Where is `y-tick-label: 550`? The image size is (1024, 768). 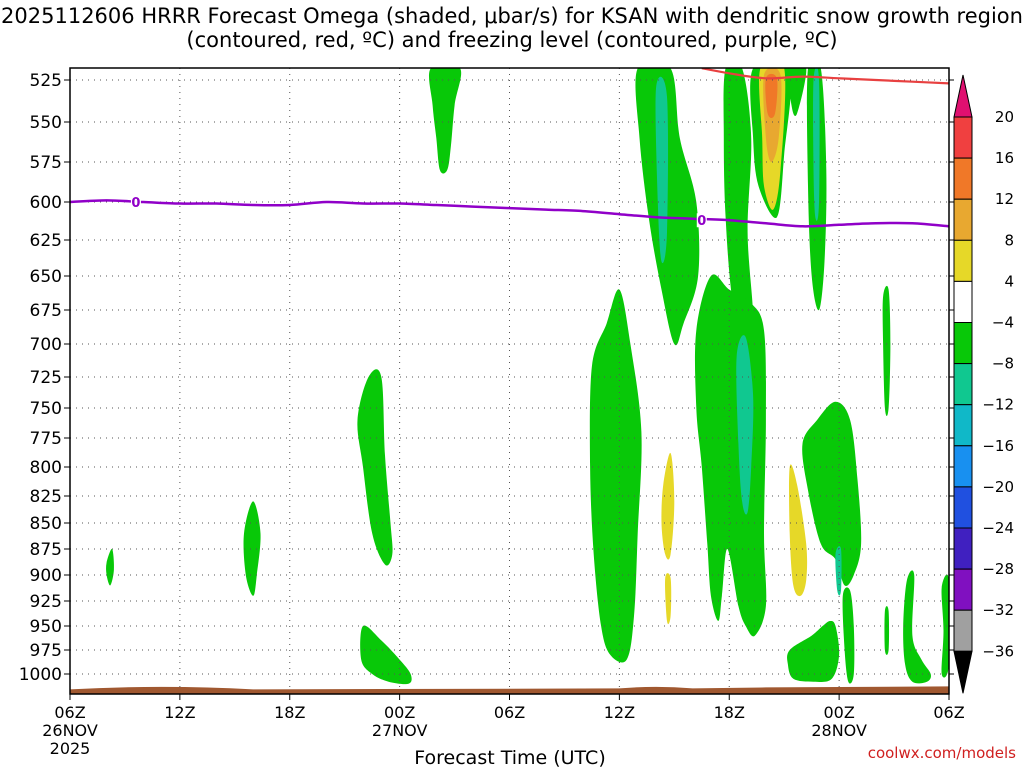
y-tick-label: 550 is located at coordinates (46, 123).